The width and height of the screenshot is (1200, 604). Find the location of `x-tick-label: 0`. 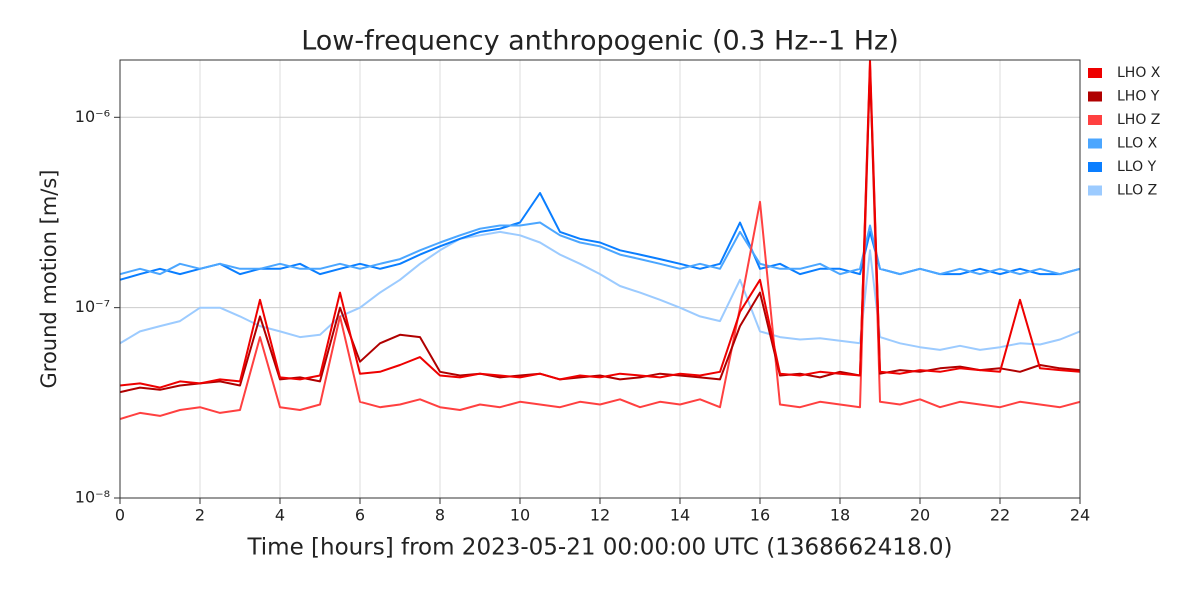

x-tick-label: 0 is located at coordinates (120, 515).